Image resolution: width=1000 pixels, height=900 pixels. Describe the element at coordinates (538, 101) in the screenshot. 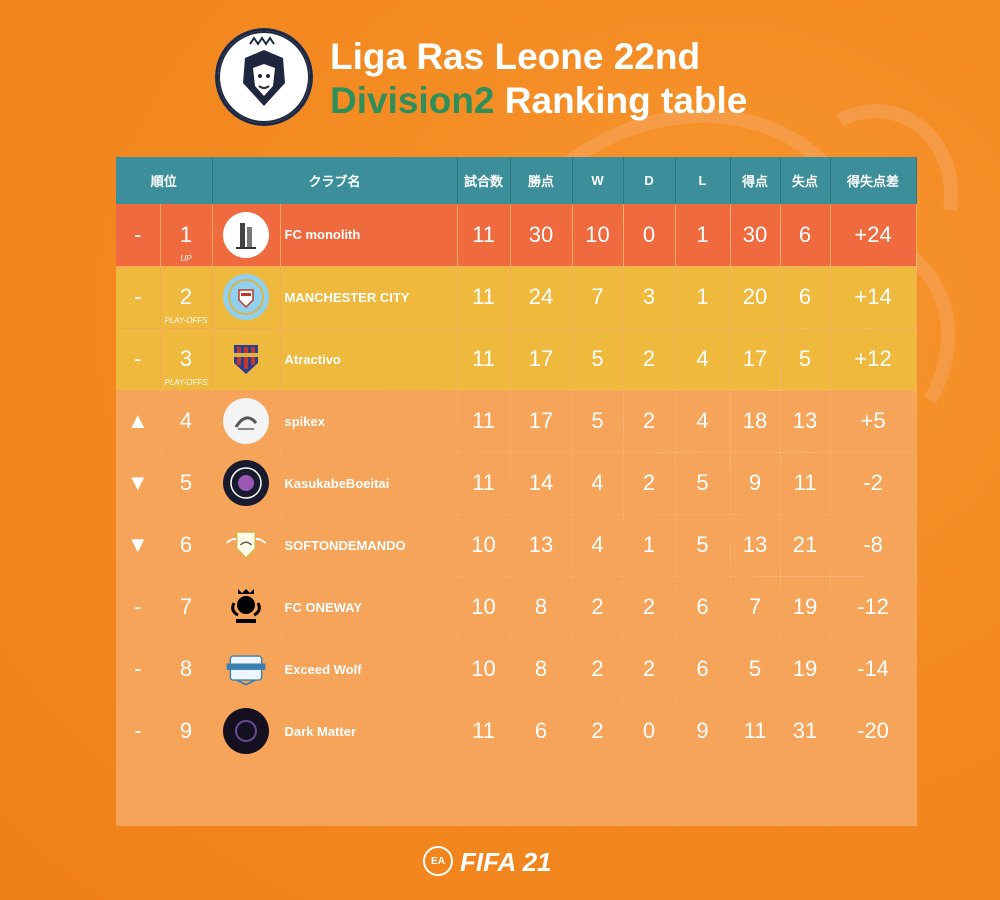

I see `title-line-2: Division2 Ranking table` at that location.